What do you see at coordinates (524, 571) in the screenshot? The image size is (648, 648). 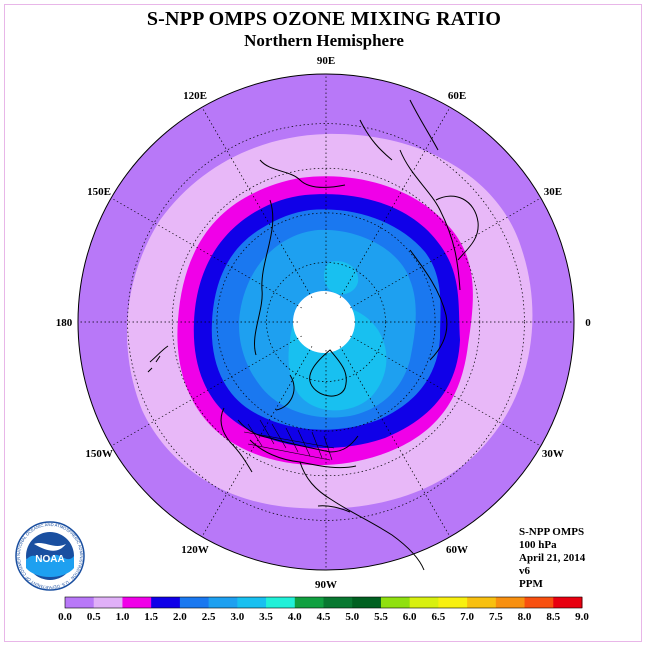 I see `info-version: v6` at bounding box center [524, 571].